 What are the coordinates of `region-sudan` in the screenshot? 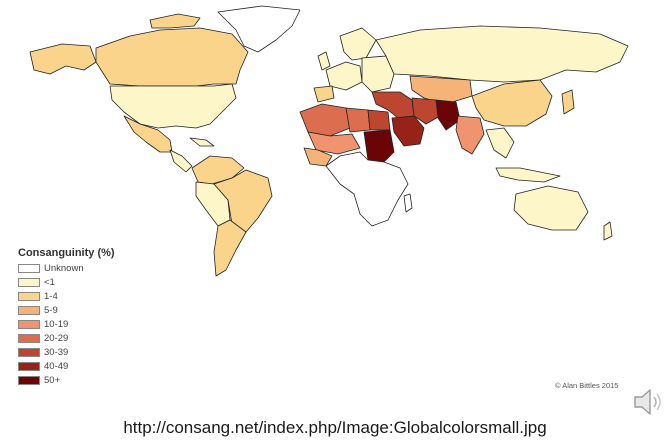 It's located at (379, 146).